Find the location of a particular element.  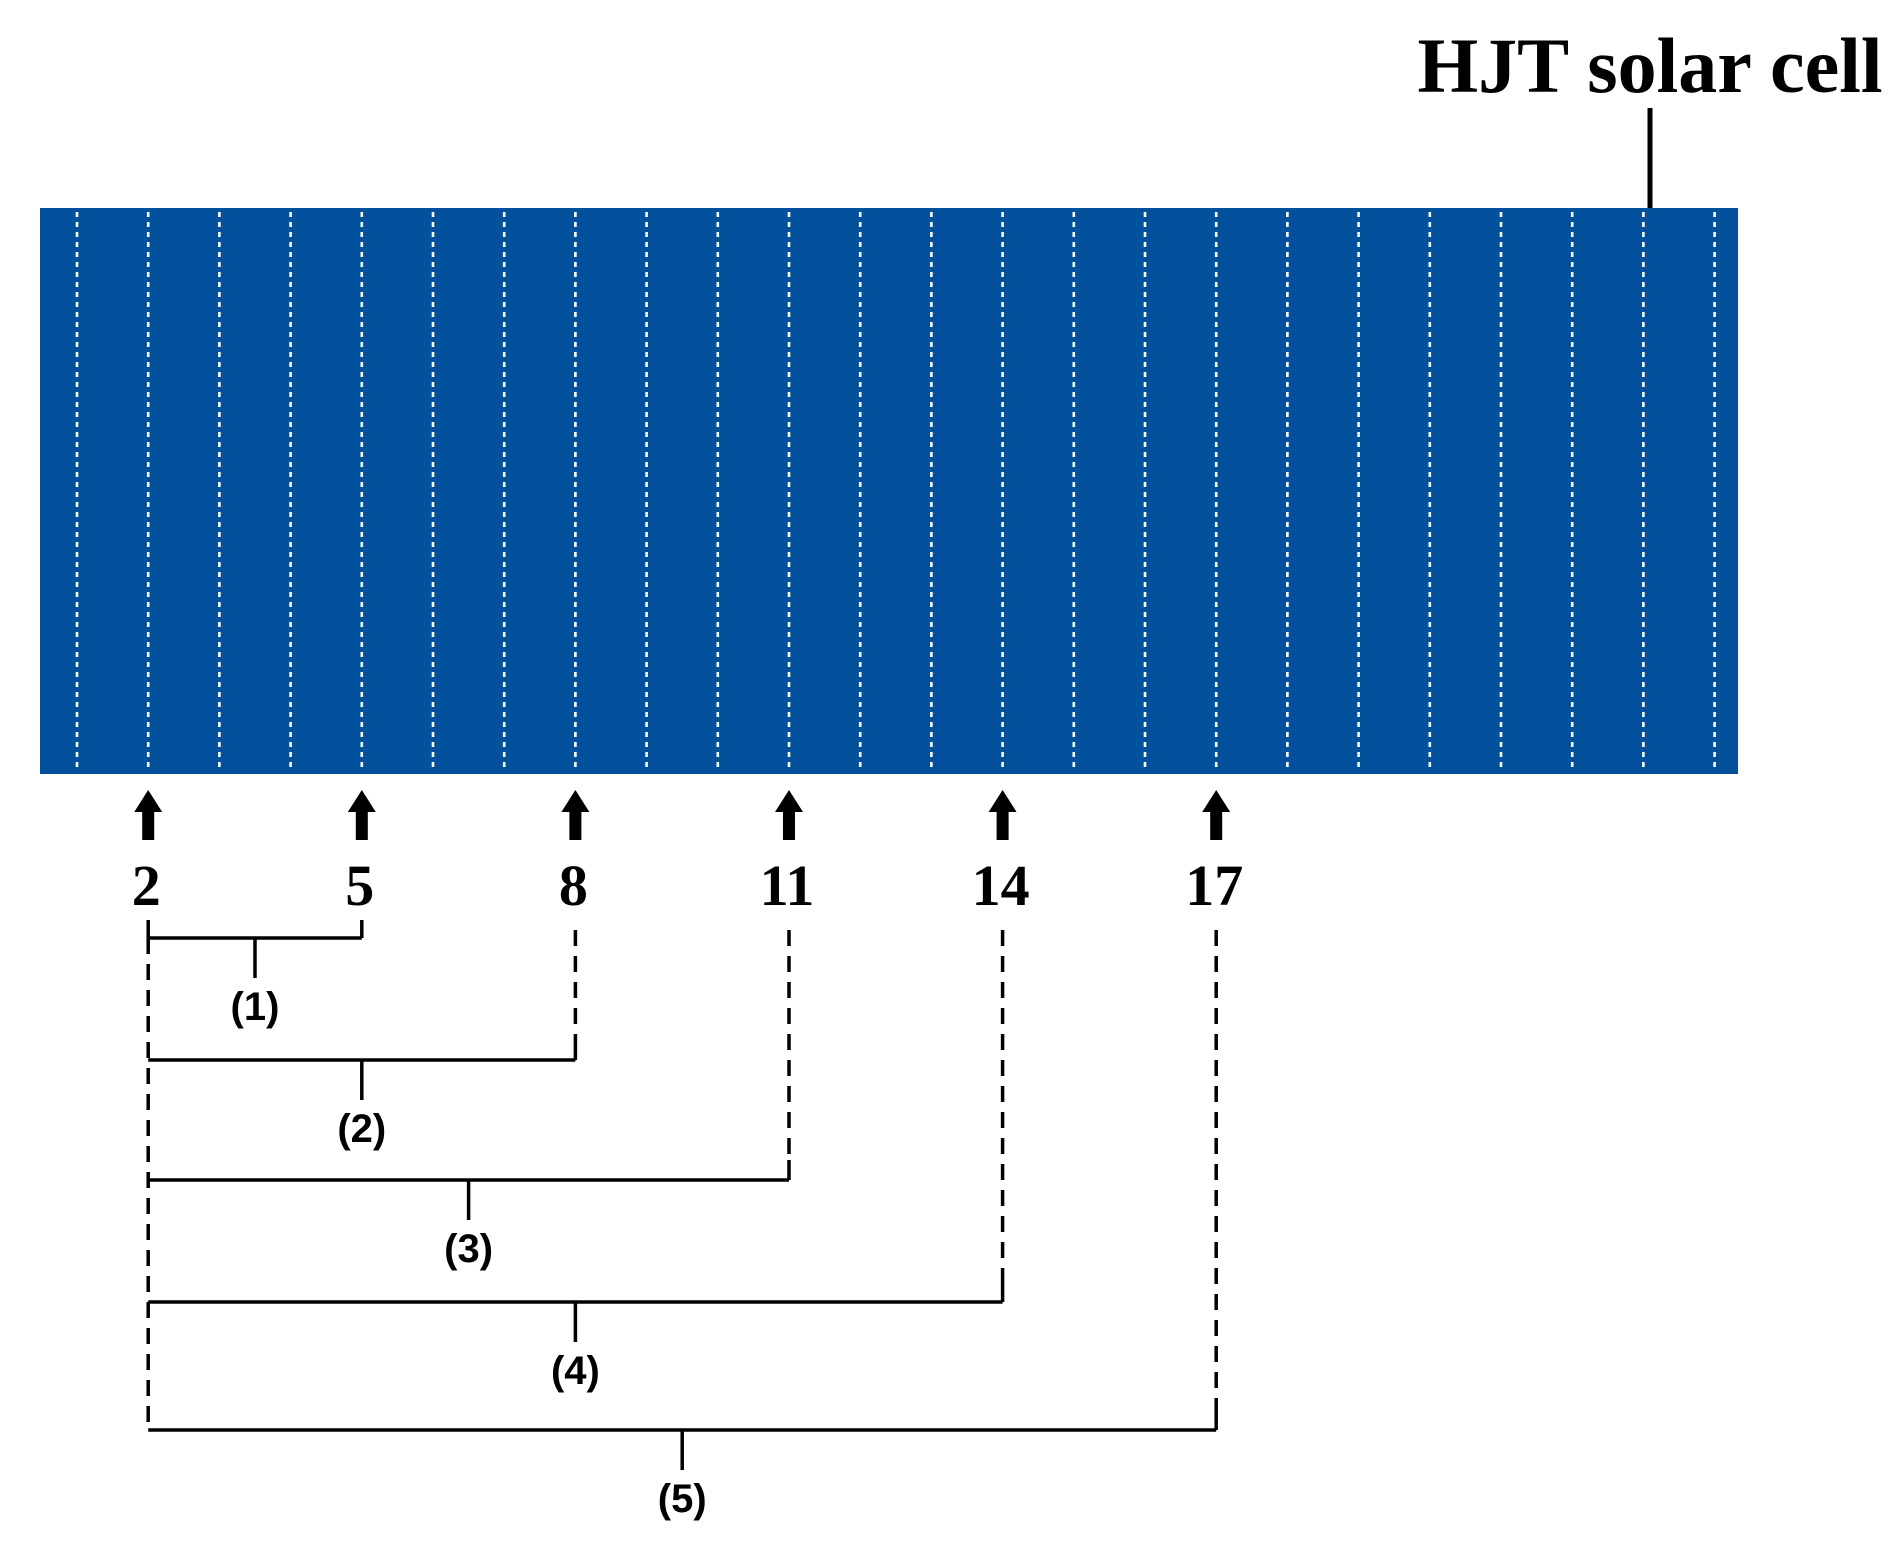

finger-number-label: 5 is located at coordinates (359, 885).